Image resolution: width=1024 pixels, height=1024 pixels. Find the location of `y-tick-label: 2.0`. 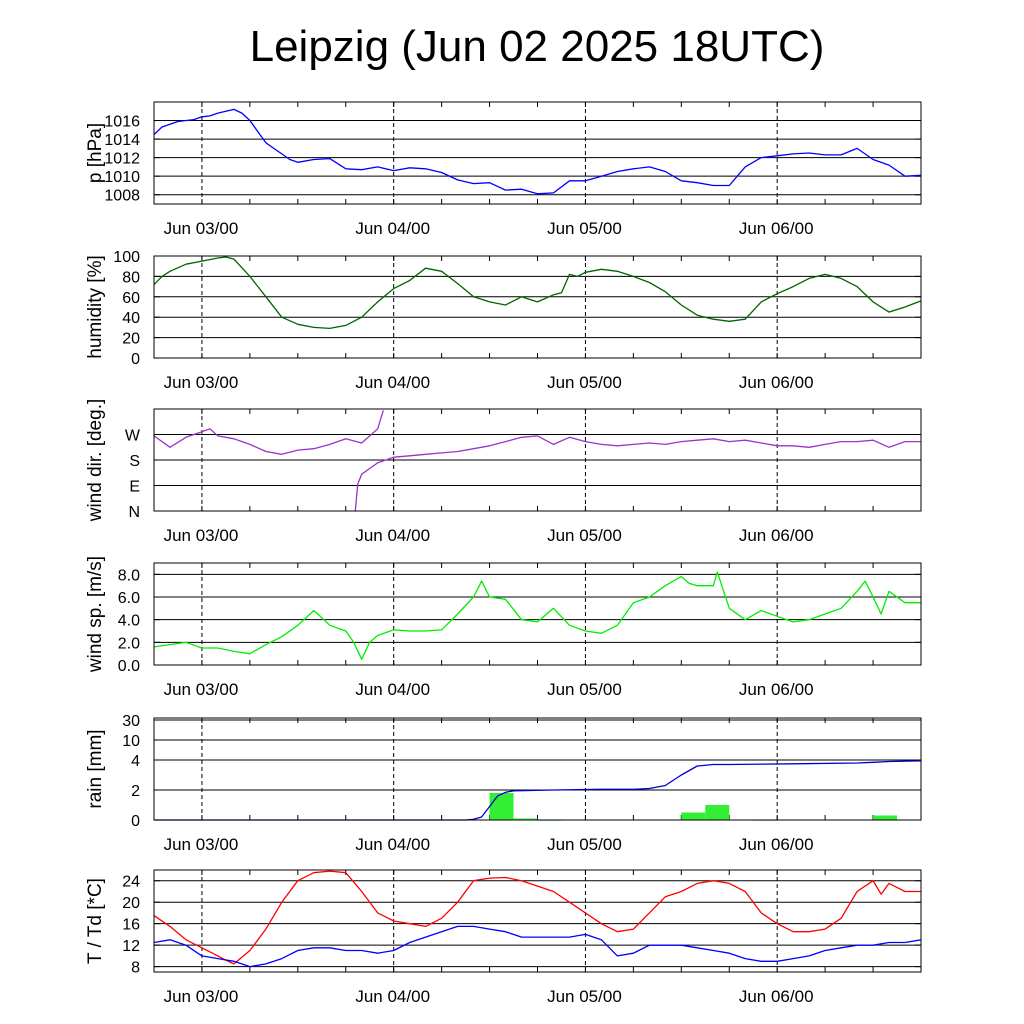

y-tick-label: 2.0 is located at coordinates (129, 643).